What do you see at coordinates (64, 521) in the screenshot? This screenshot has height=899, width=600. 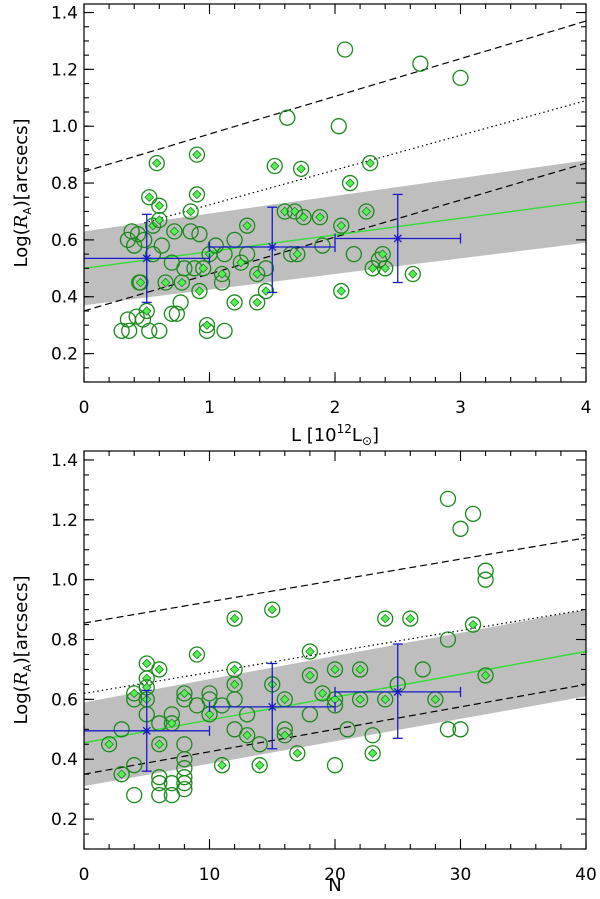 I see `bottom-y-tick-label: 1.2` at bounding box center [64, 521].